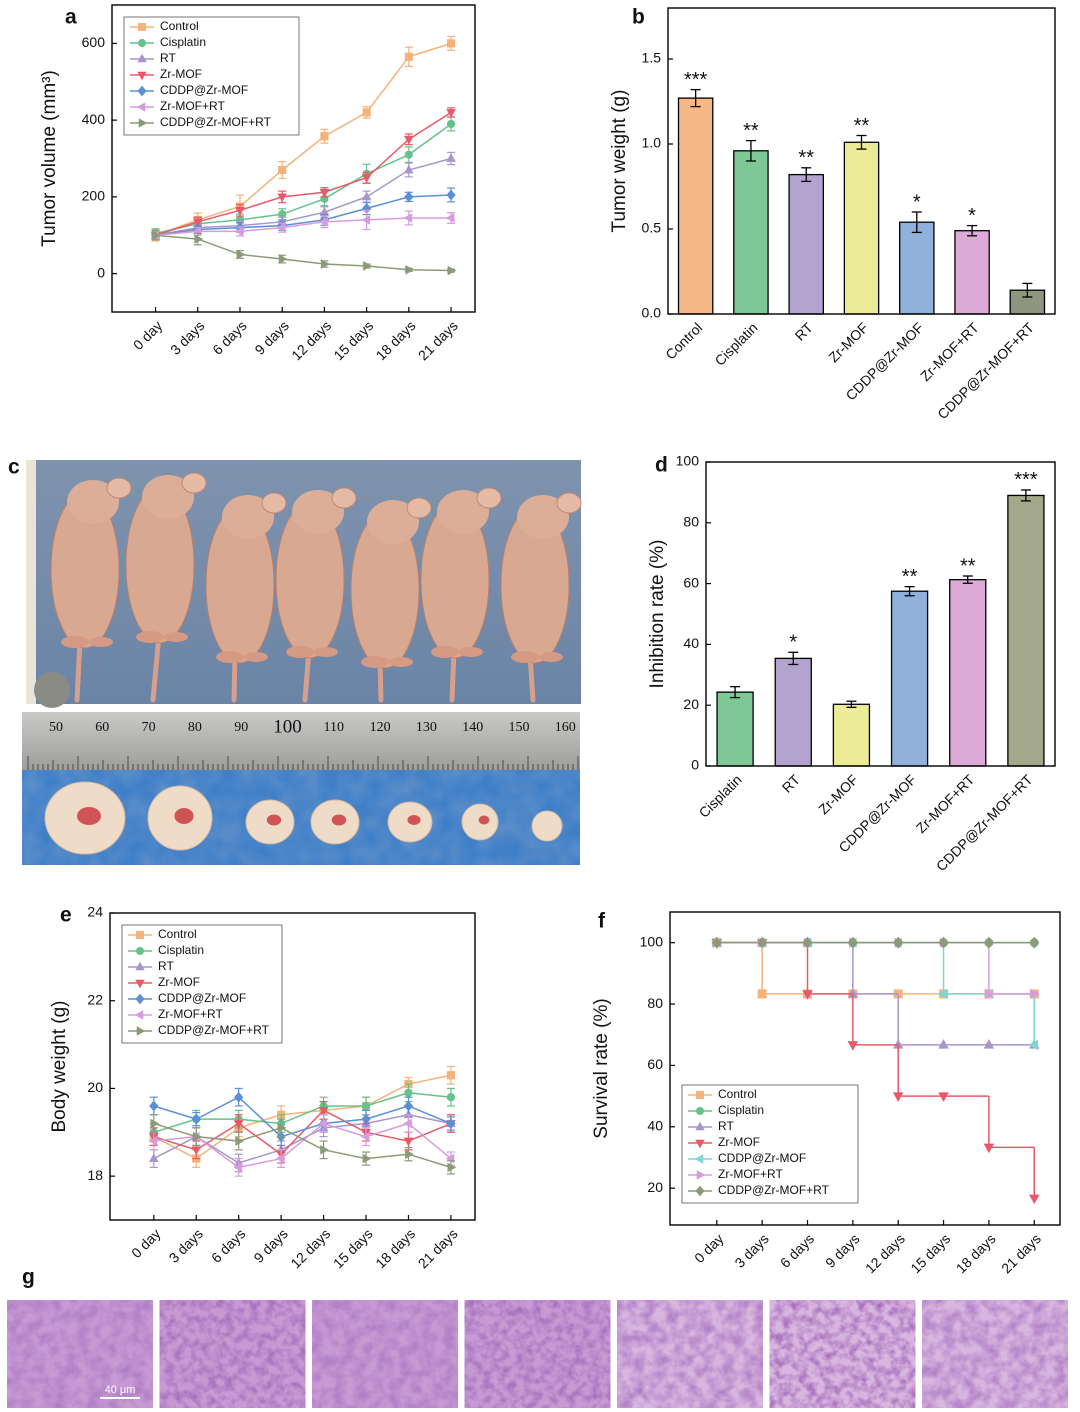  I want to click on x-tick-label: 12 days, so click(310, 1248).